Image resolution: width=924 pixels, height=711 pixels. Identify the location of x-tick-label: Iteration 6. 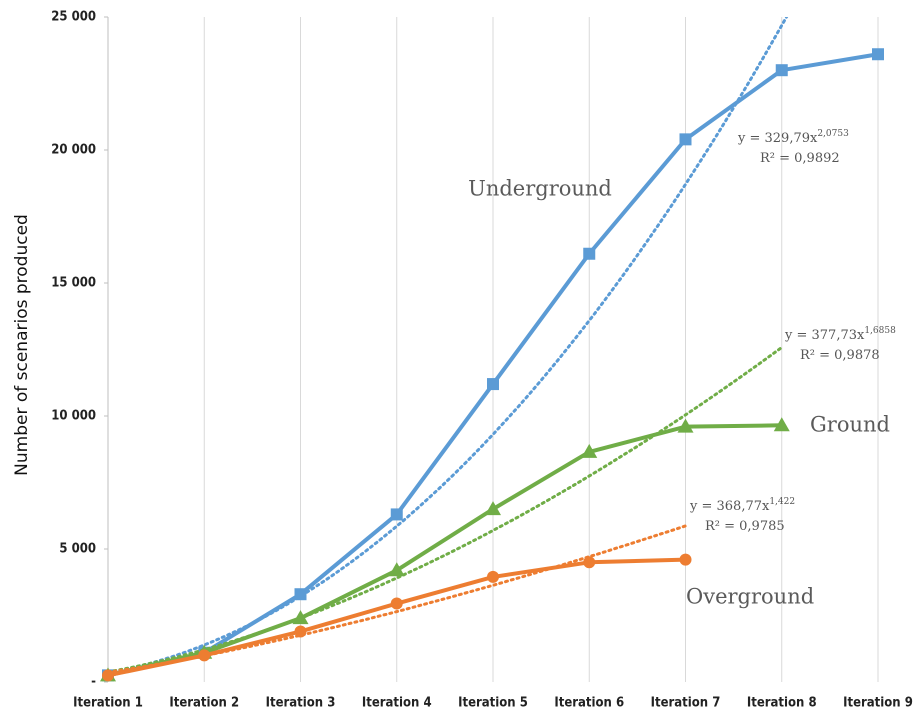
(589, 703).